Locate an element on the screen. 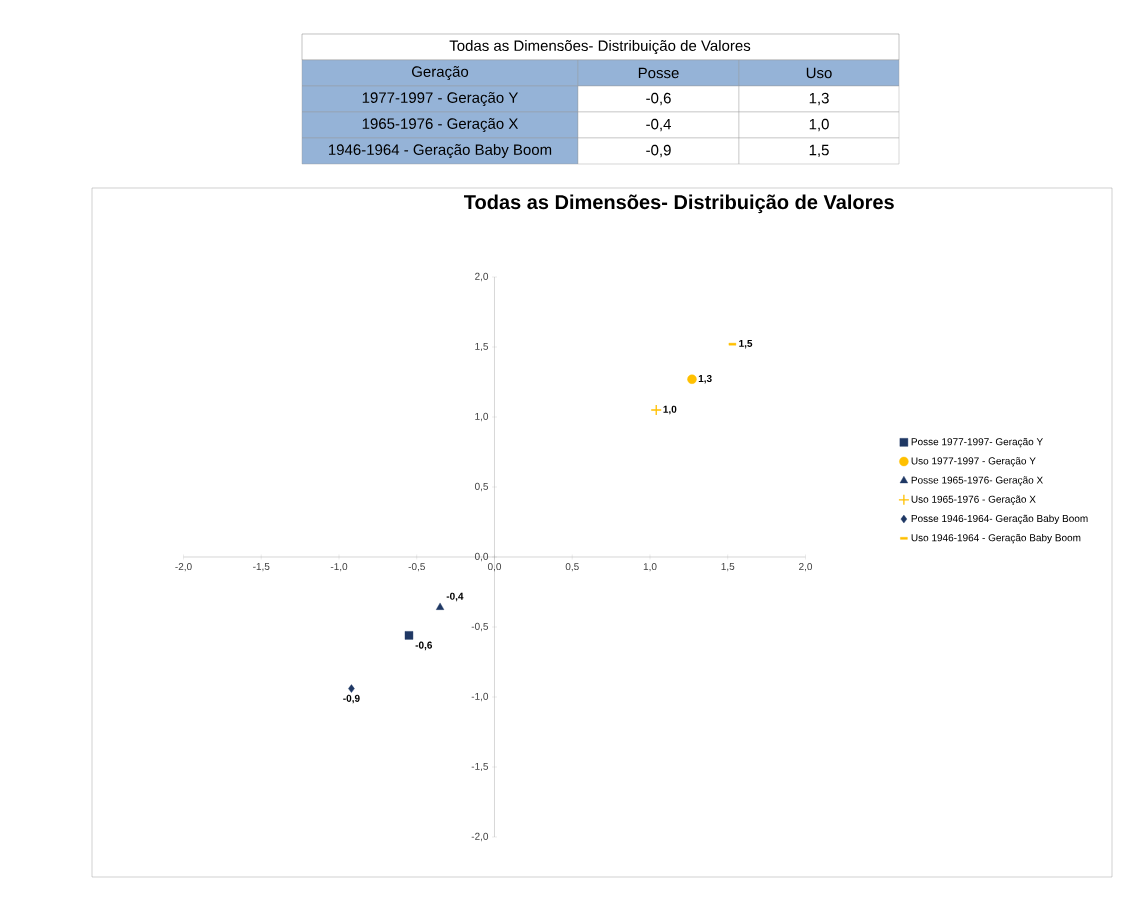 Image resolution: width=1126 pixels, height=900 pixels. legend-label: Uso 1965-1976 - Geração X is located at coordinates (973, 500).